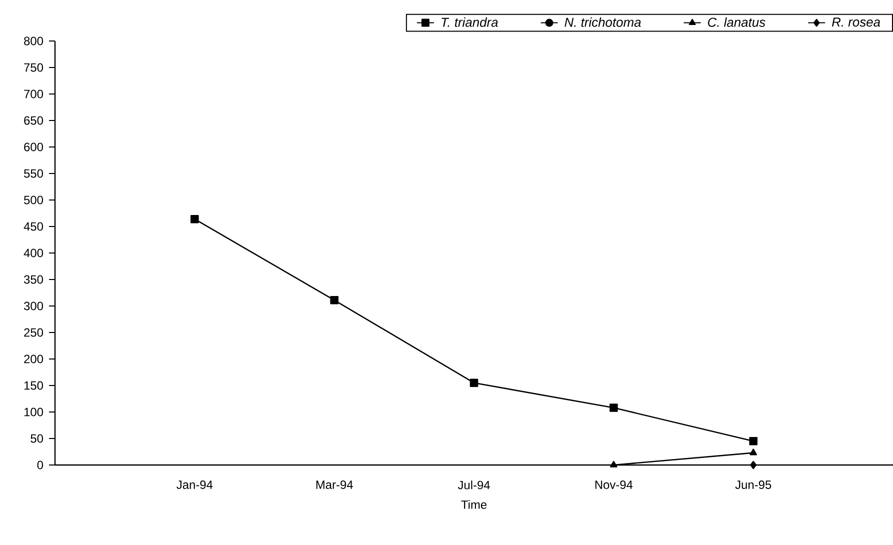 Image resolution: width=893 pixels, height=545 pixels. What do you see at coordinates (34, 120) in the screenshot?
I see `y-tick-label: 650` at bounding box center [34, 120].